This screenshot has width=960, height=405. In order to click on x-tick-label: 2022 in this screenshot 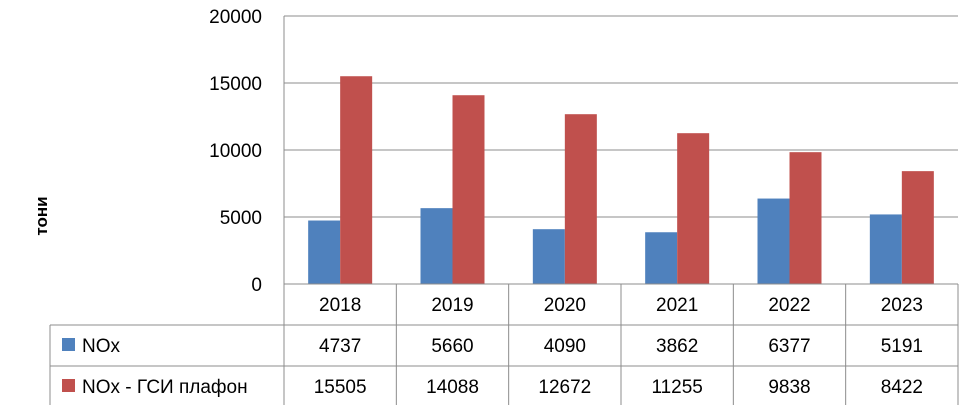, I will do `click(789, 305)`.